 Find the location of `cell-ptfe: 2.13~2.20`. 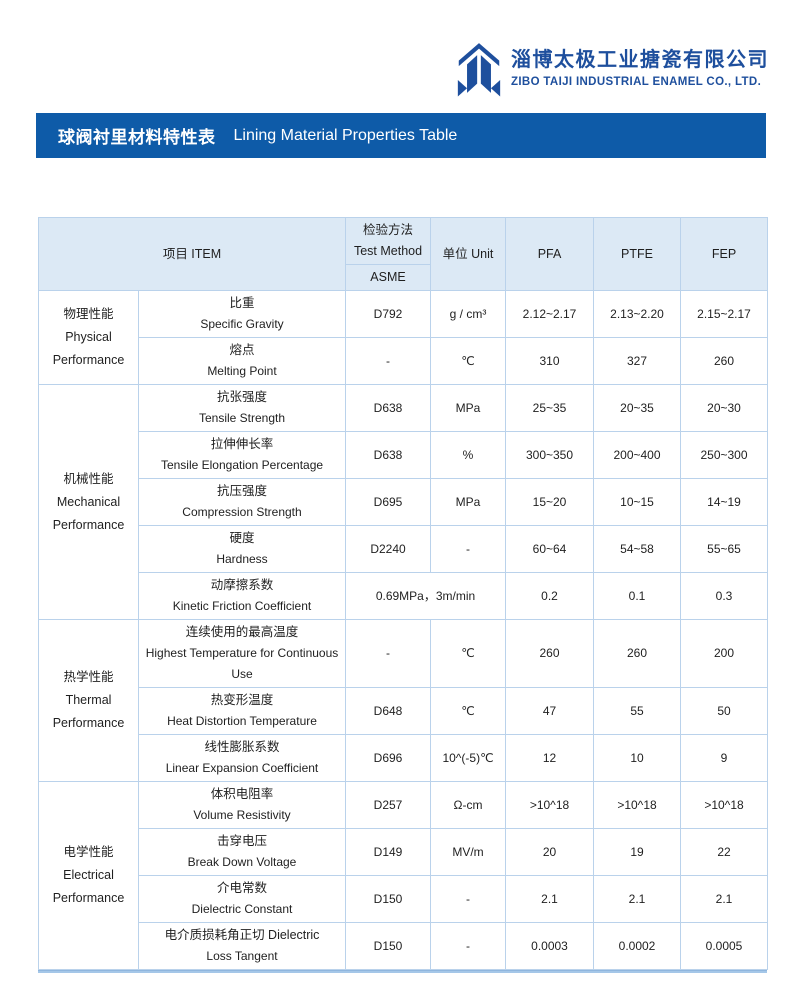

cell-ptfe: 2.13~2.20 is located at coordinates (637, 314).